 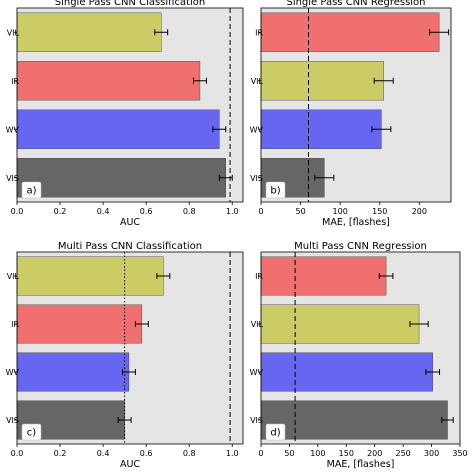 I want to click on x-tick-label: 300, so click(x=431, y=453).